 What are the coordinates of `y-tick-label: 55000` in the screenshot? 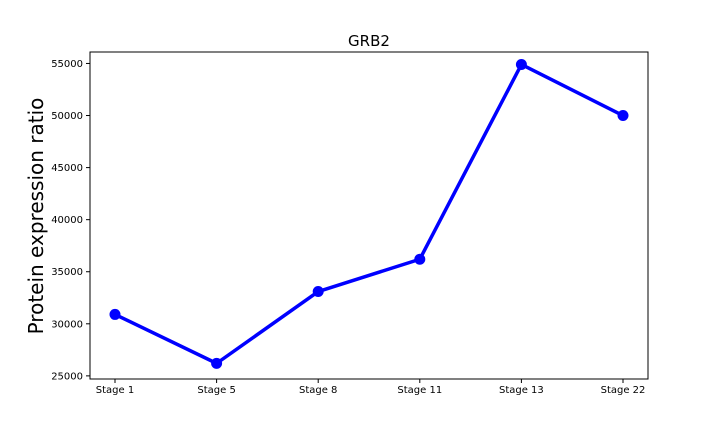 It's located at (67, 64).